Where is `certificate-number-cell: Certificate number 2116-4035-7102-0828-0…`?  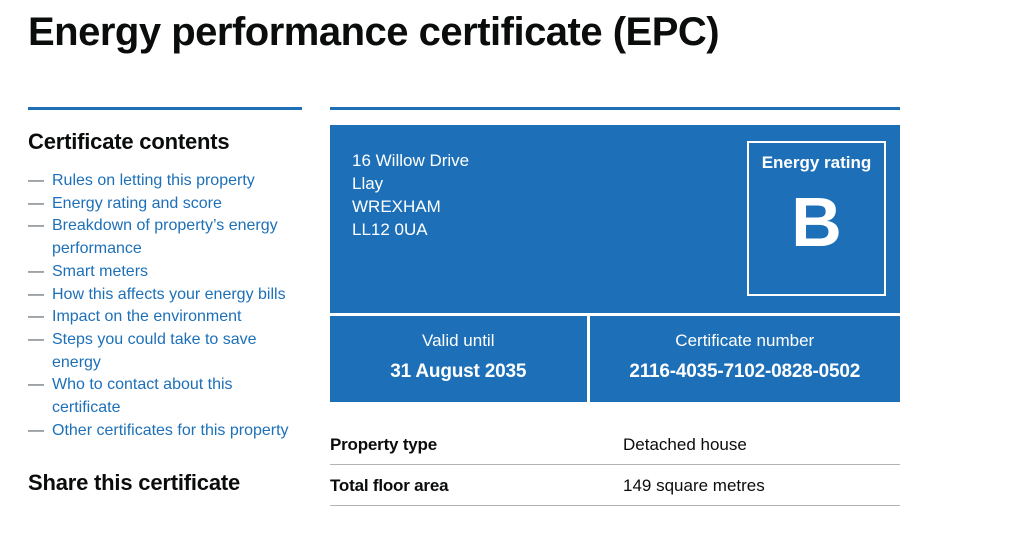
certificate-number-cell: Certificate number 2116-4035-7102-0828-0… is located at coordinates (743, 359).